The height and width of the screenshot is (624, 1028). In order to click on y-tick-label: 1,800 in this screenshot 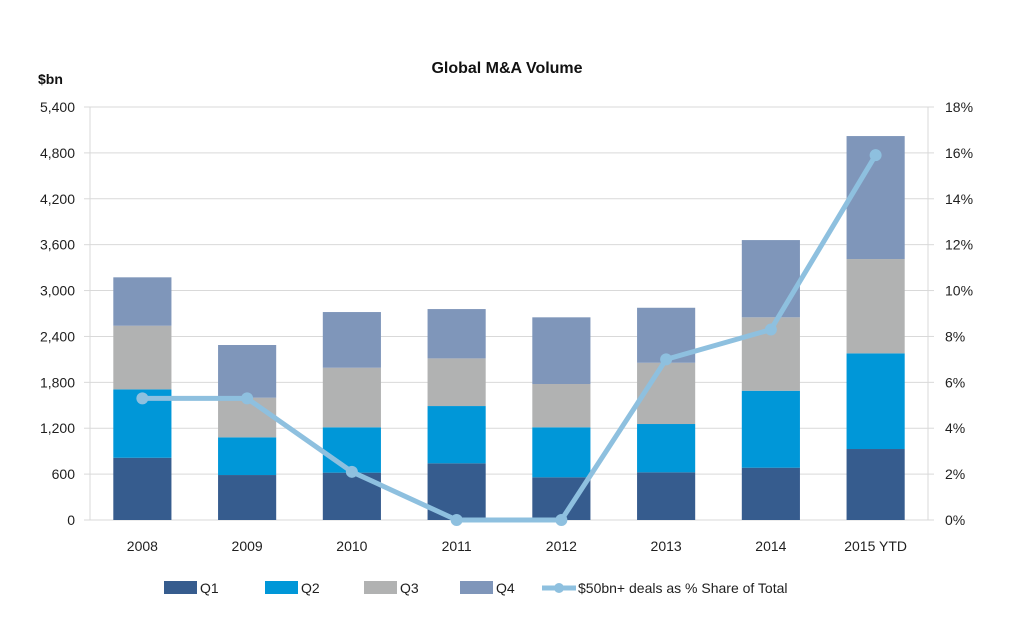, I will do `click(57, 382)`.